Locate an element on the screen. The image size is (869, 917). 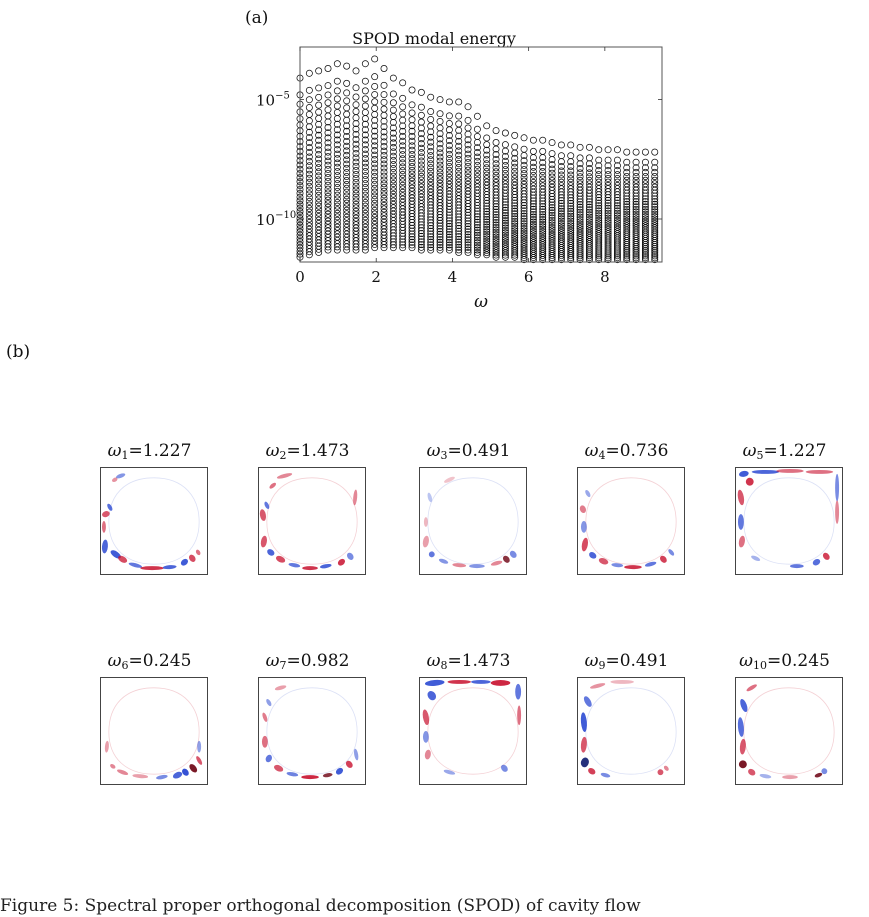
mode-frequency-label: ω6=0.245 is located at coordinates (149, 661).